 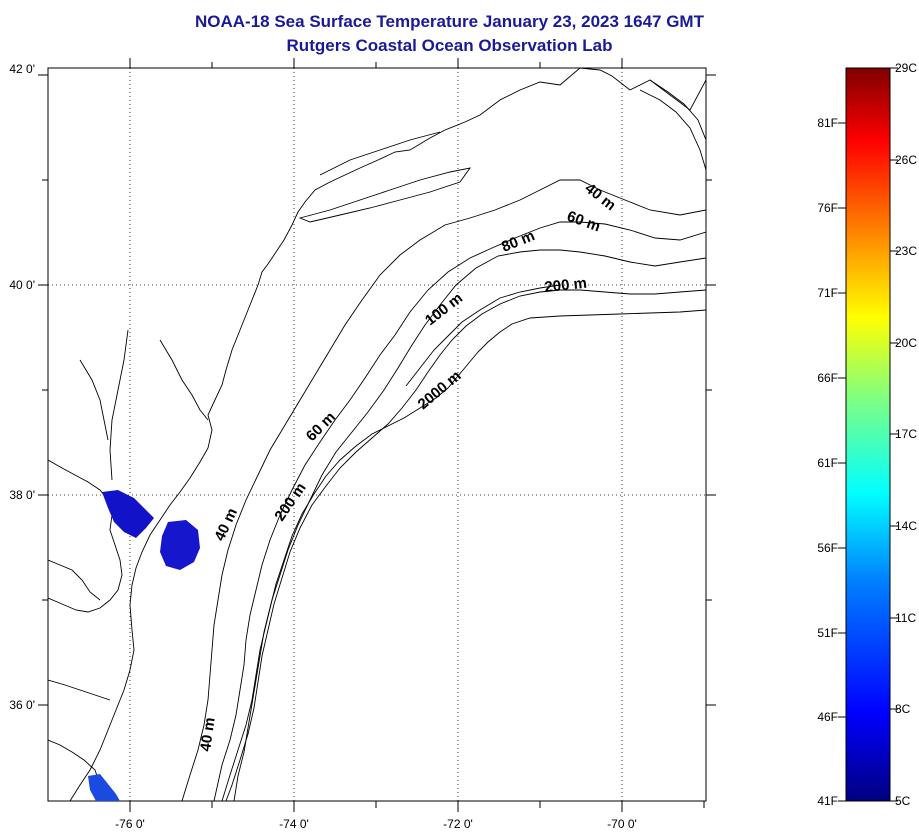 What do you see at coordinates (22, 495) in the screenshot?
I see `lat-tick-label: 38 0'` at bounding box center [22, 495].